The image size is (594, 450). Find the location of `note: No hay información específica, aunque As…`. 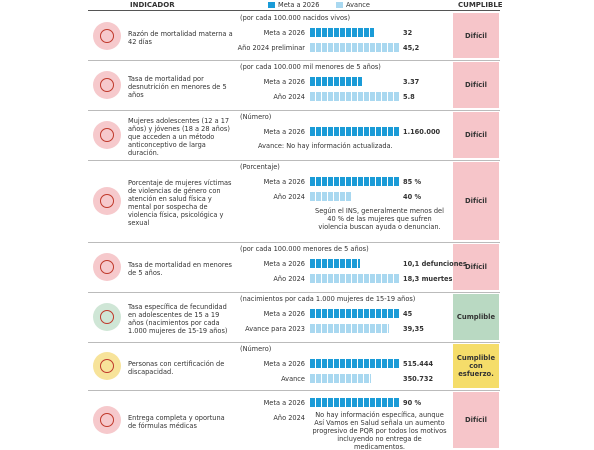

note: No hay información específica, aunque As… is located at coordinates (379, 430).